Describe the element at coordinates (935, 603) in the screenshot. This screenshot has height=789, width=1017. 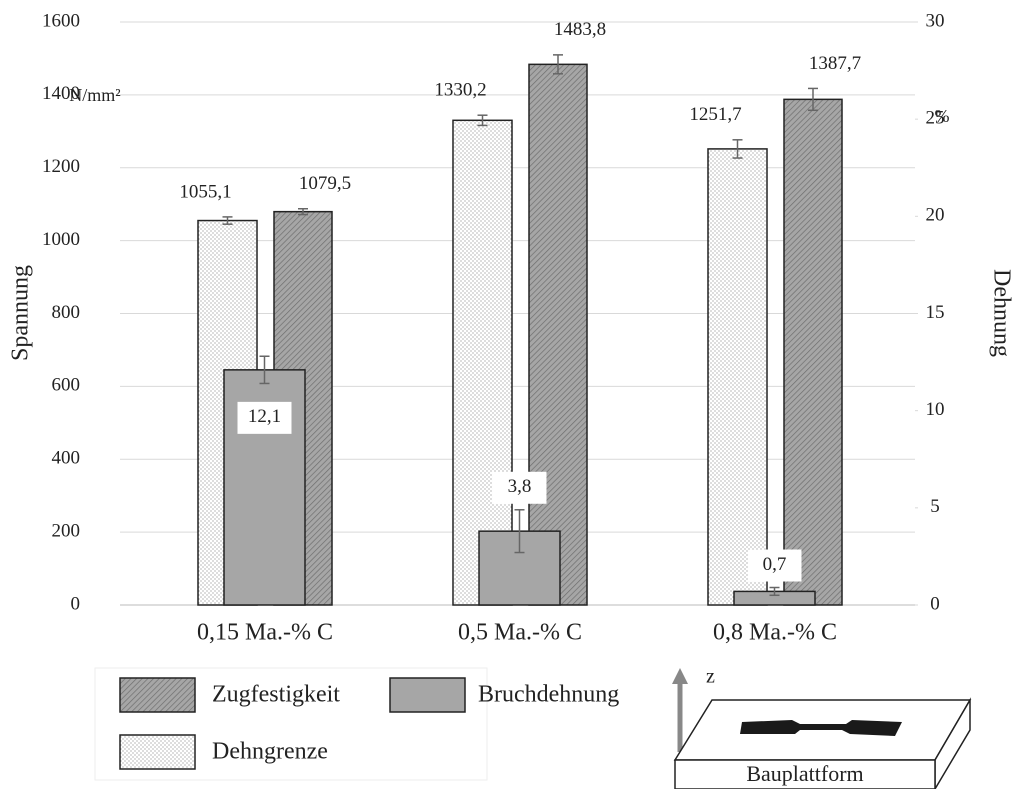
I see `y2-tick-label: 0` at that location.